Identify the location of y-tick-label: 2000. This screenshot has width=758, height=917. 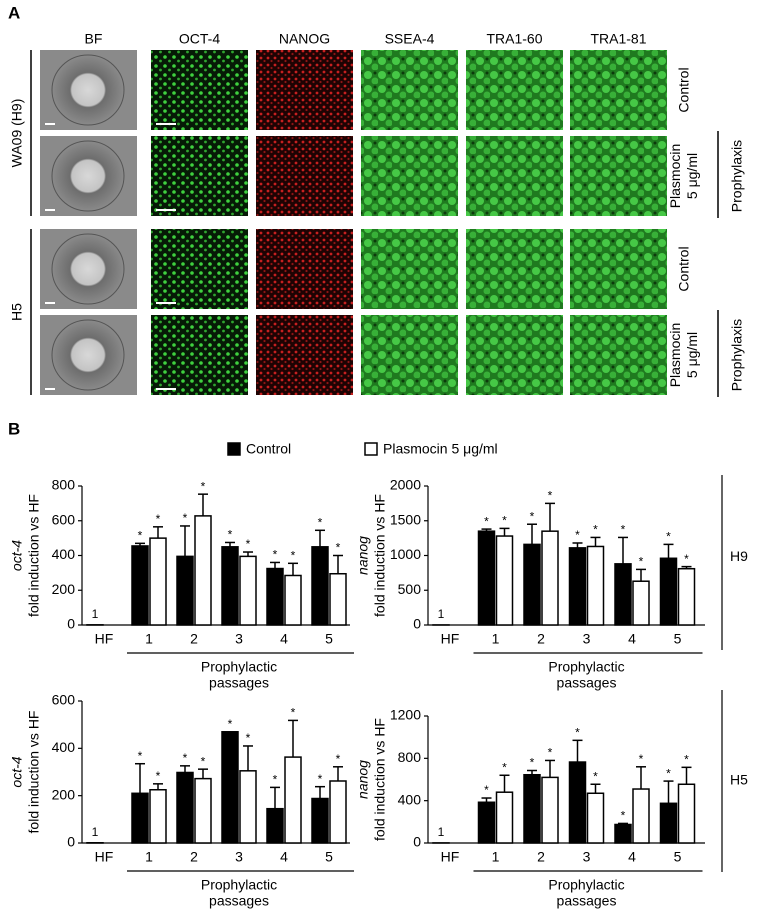
(405, 485).